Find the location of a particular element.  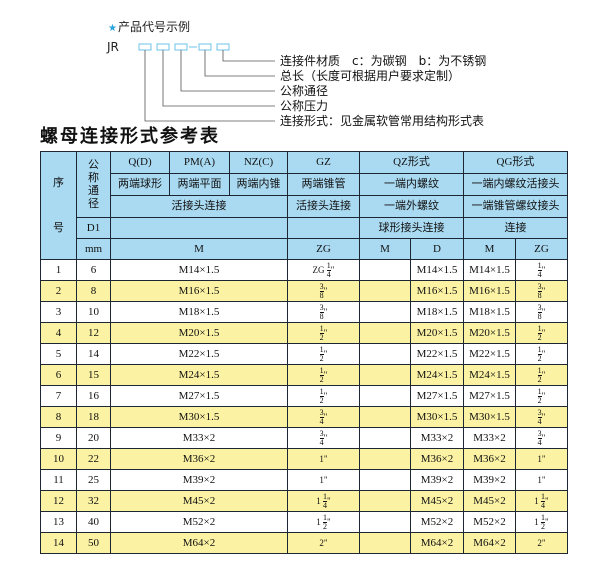

table-row: 8 18 M30×1.5 3 4 " M30×1.5 M30×1.5 3 4 " is located at coordinates (304, 417).